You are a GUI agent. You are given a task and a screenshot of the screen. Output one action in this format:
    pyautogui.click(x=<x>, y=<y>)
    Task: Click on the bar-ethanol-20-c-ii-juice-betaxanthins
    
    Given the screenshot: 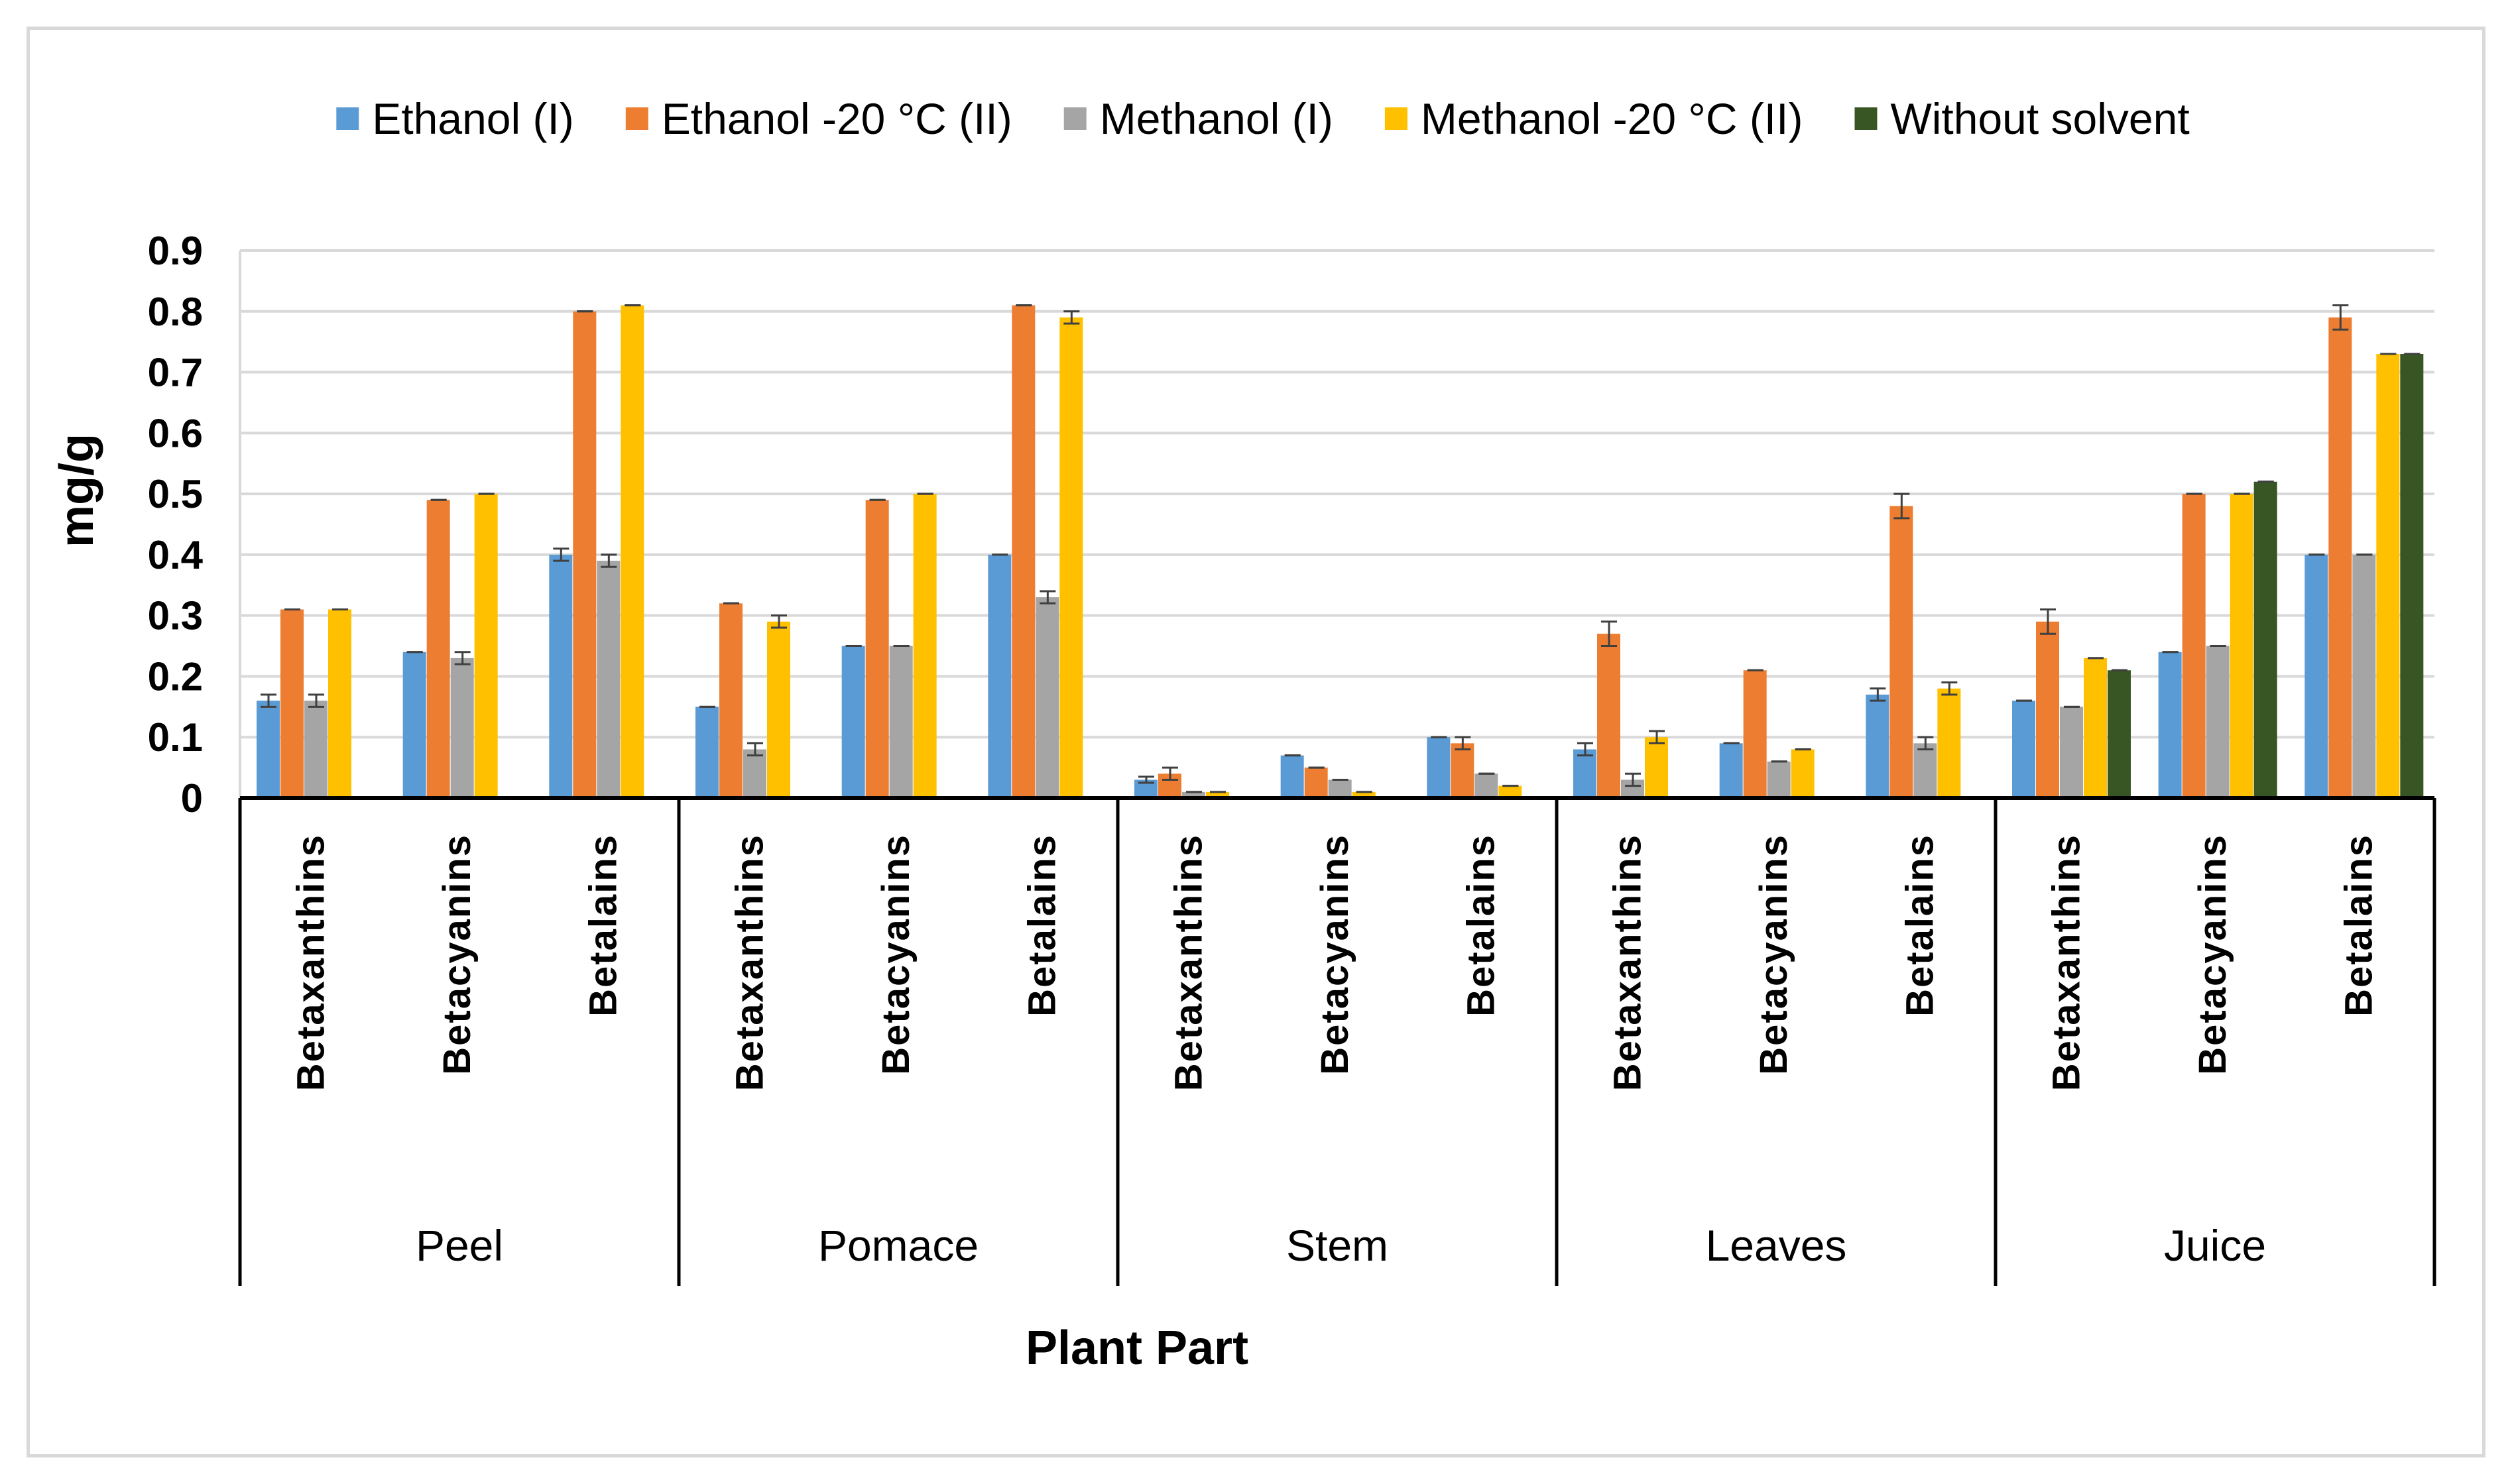 What is the action you would take?
    pyautogui.click(x=2047, y=709)
    